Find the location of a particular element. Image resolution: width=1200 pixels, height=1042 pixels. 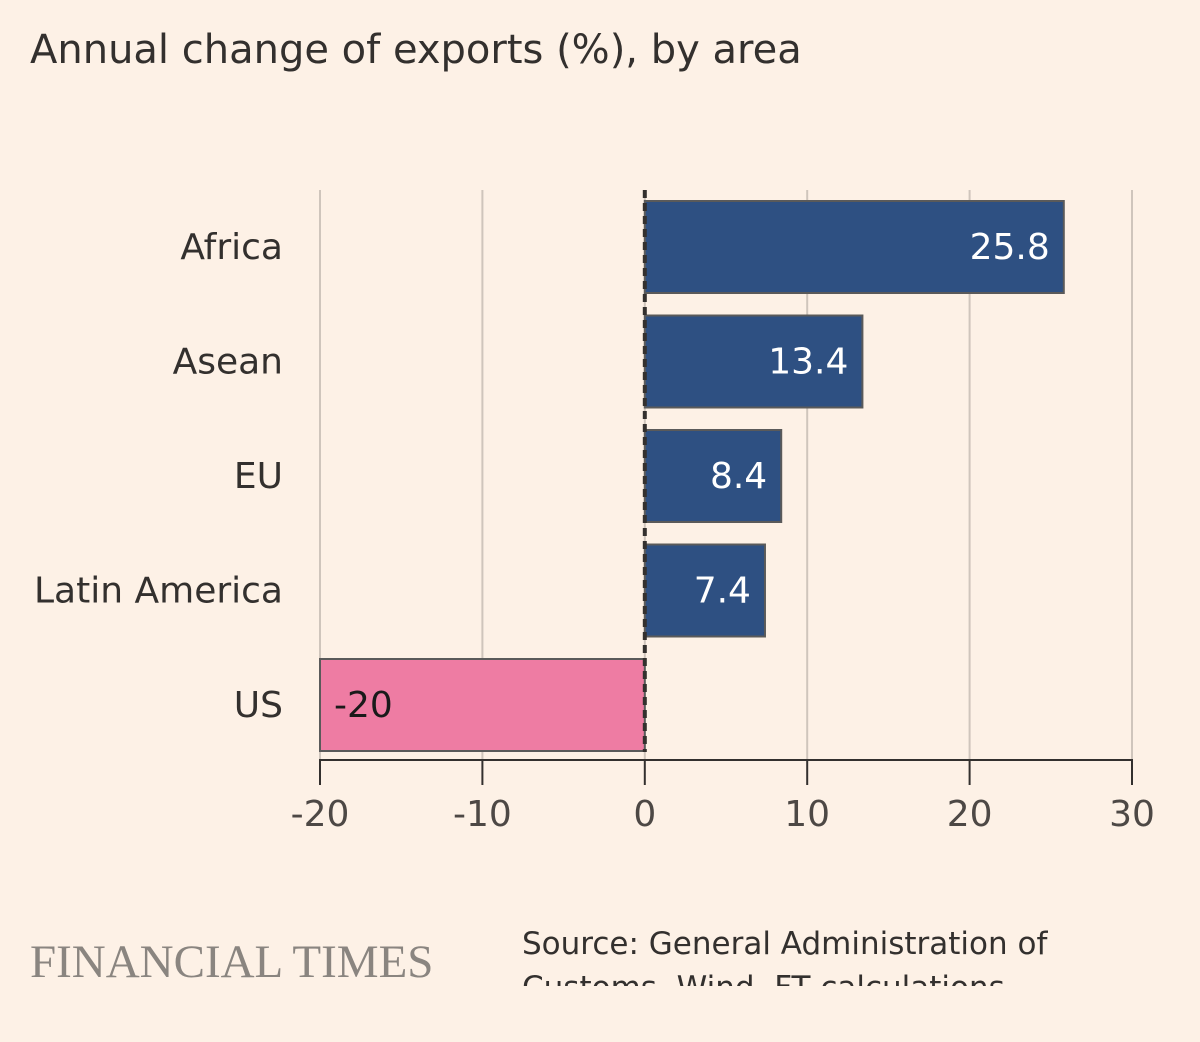

y-tick-label: Africa is located at coordinates (231, 247).